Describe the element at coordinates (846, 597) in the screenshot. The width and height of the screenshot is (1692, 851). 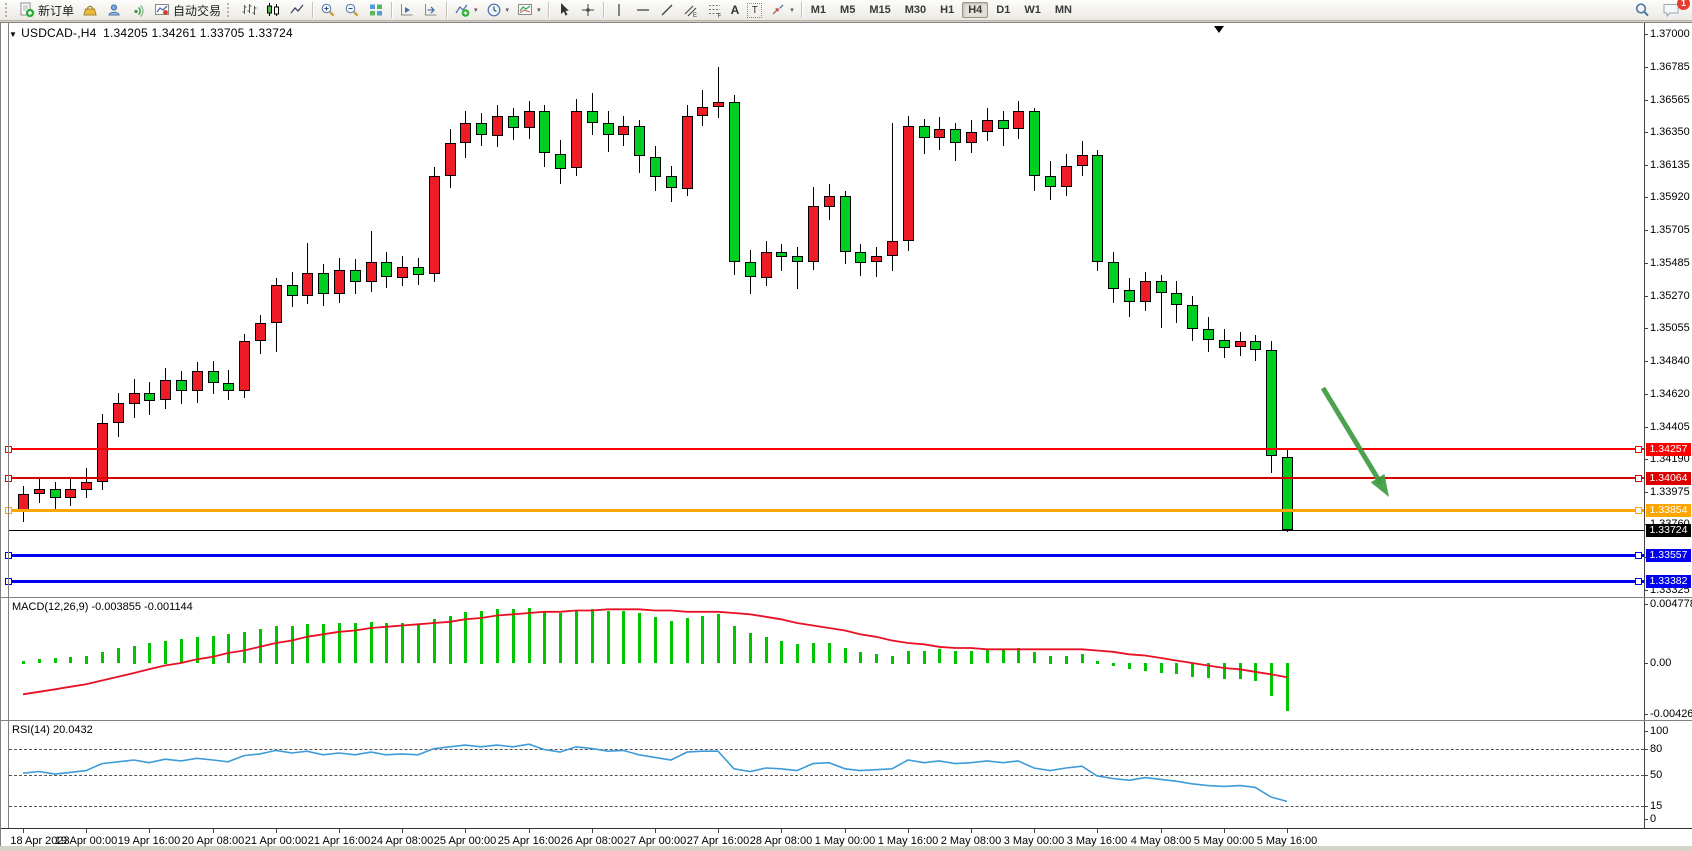
I see `panel-separator-macd` at that location.